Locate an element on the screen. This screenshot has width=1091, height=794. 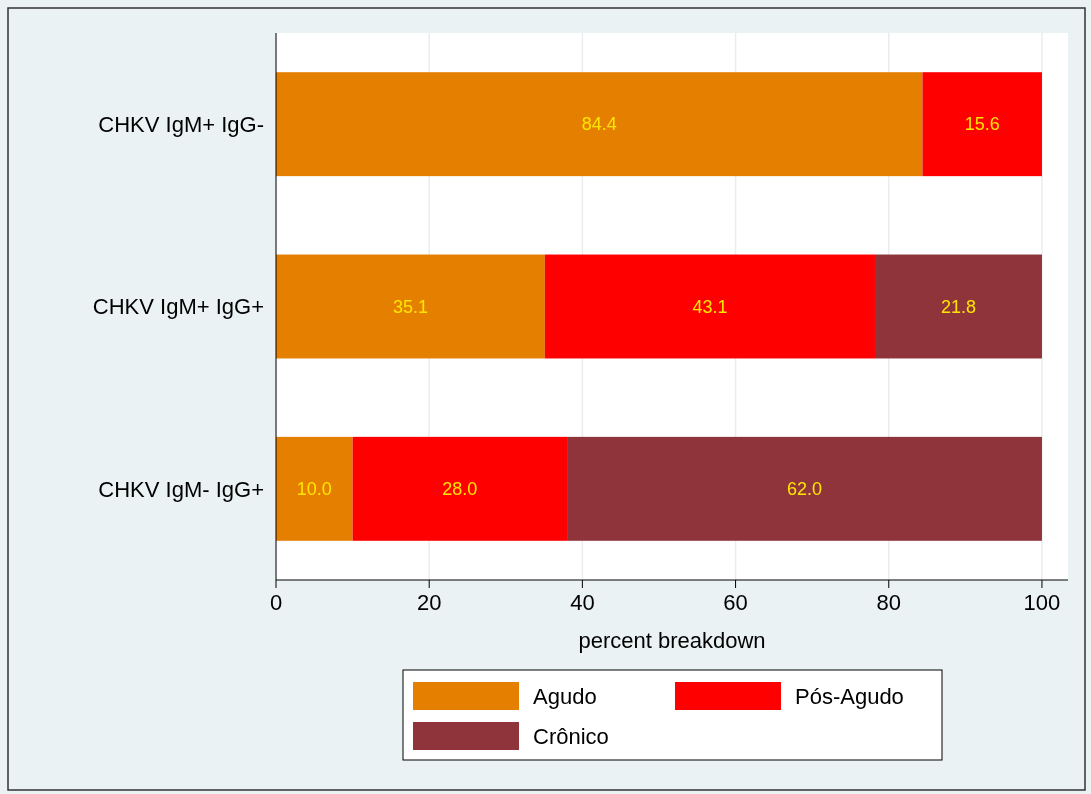
data-label: 62.0 is located at coordinates (804, 489).